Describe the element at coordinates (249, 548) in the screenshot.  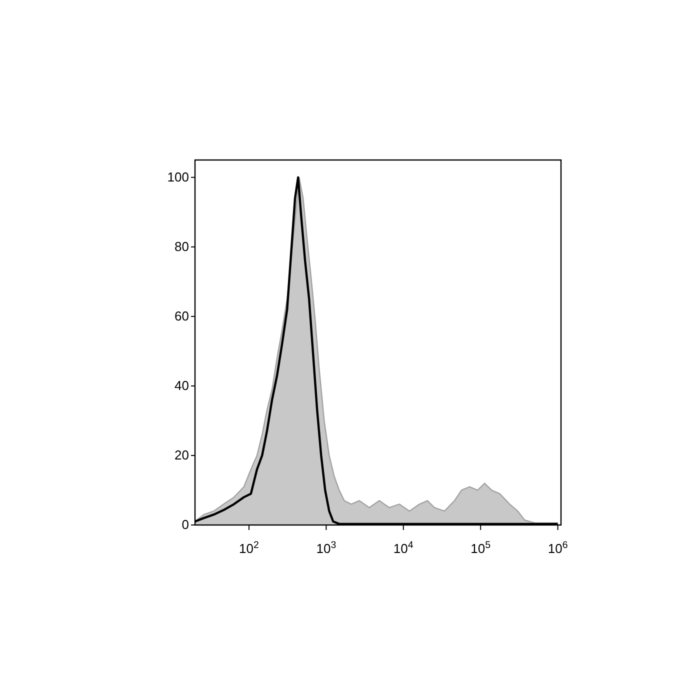
I see `x-tick-label: 10$^{2}$` at that location.